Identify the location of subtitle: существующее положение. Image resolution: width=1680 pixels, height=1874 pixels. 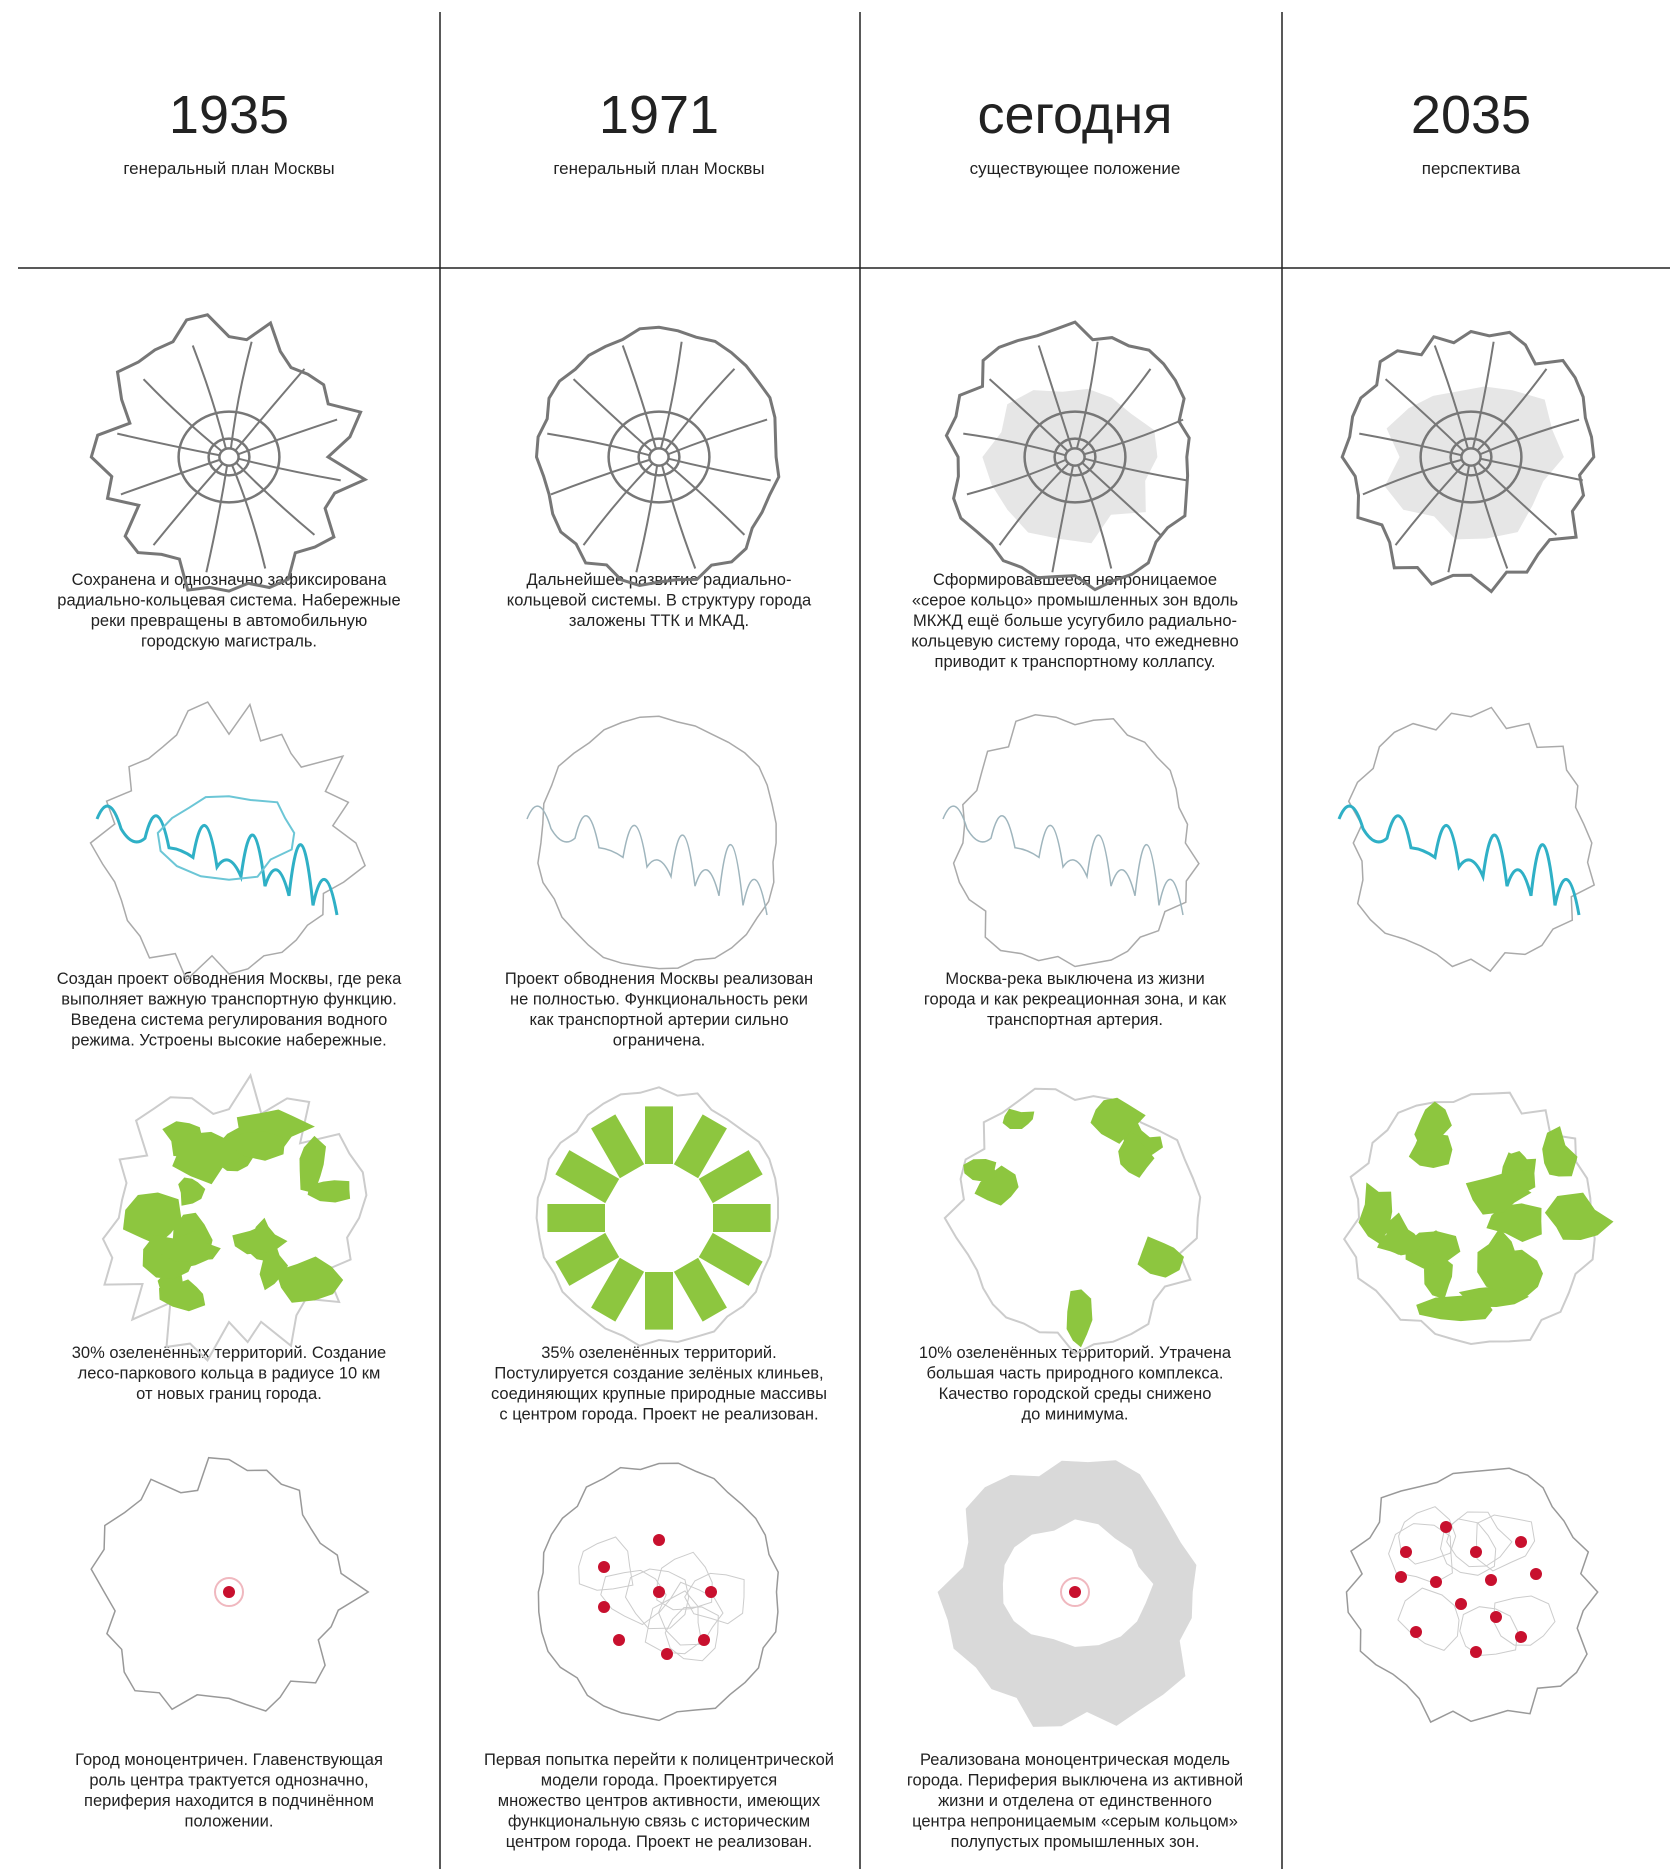
(1075, 168).